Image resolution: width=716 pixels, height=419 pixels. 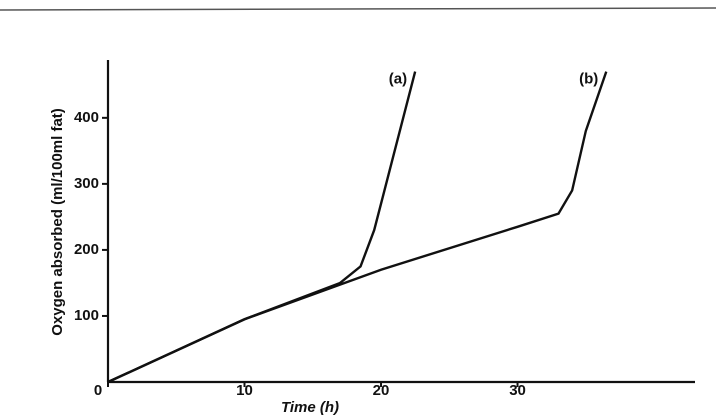 What do you see at coordinates (381, 390) in the screenshot?
I see `x-tick-label: 20` at bounding box center [381, 390].